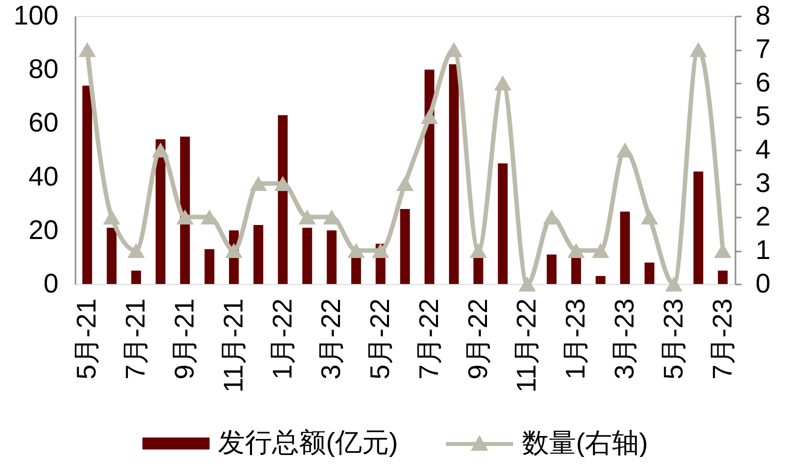  Describe the element at coordinates (43, 123) in the screenshot. I see `y-tick-label: 60` at that location.